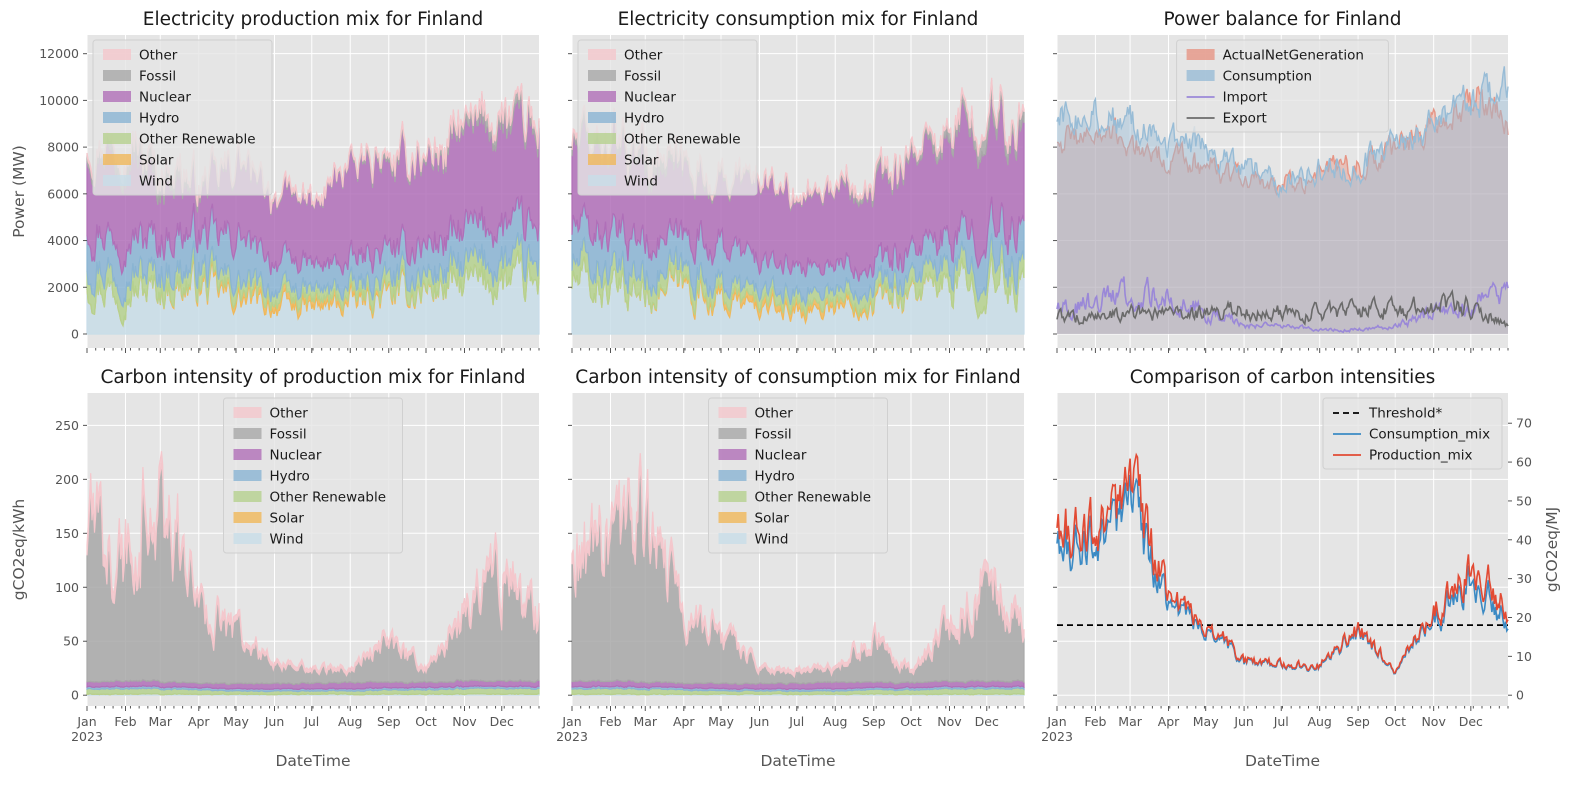 This screenshot has width=1589, height=790. I want to click on x-tick-label: Jul, so click(1281, 721).